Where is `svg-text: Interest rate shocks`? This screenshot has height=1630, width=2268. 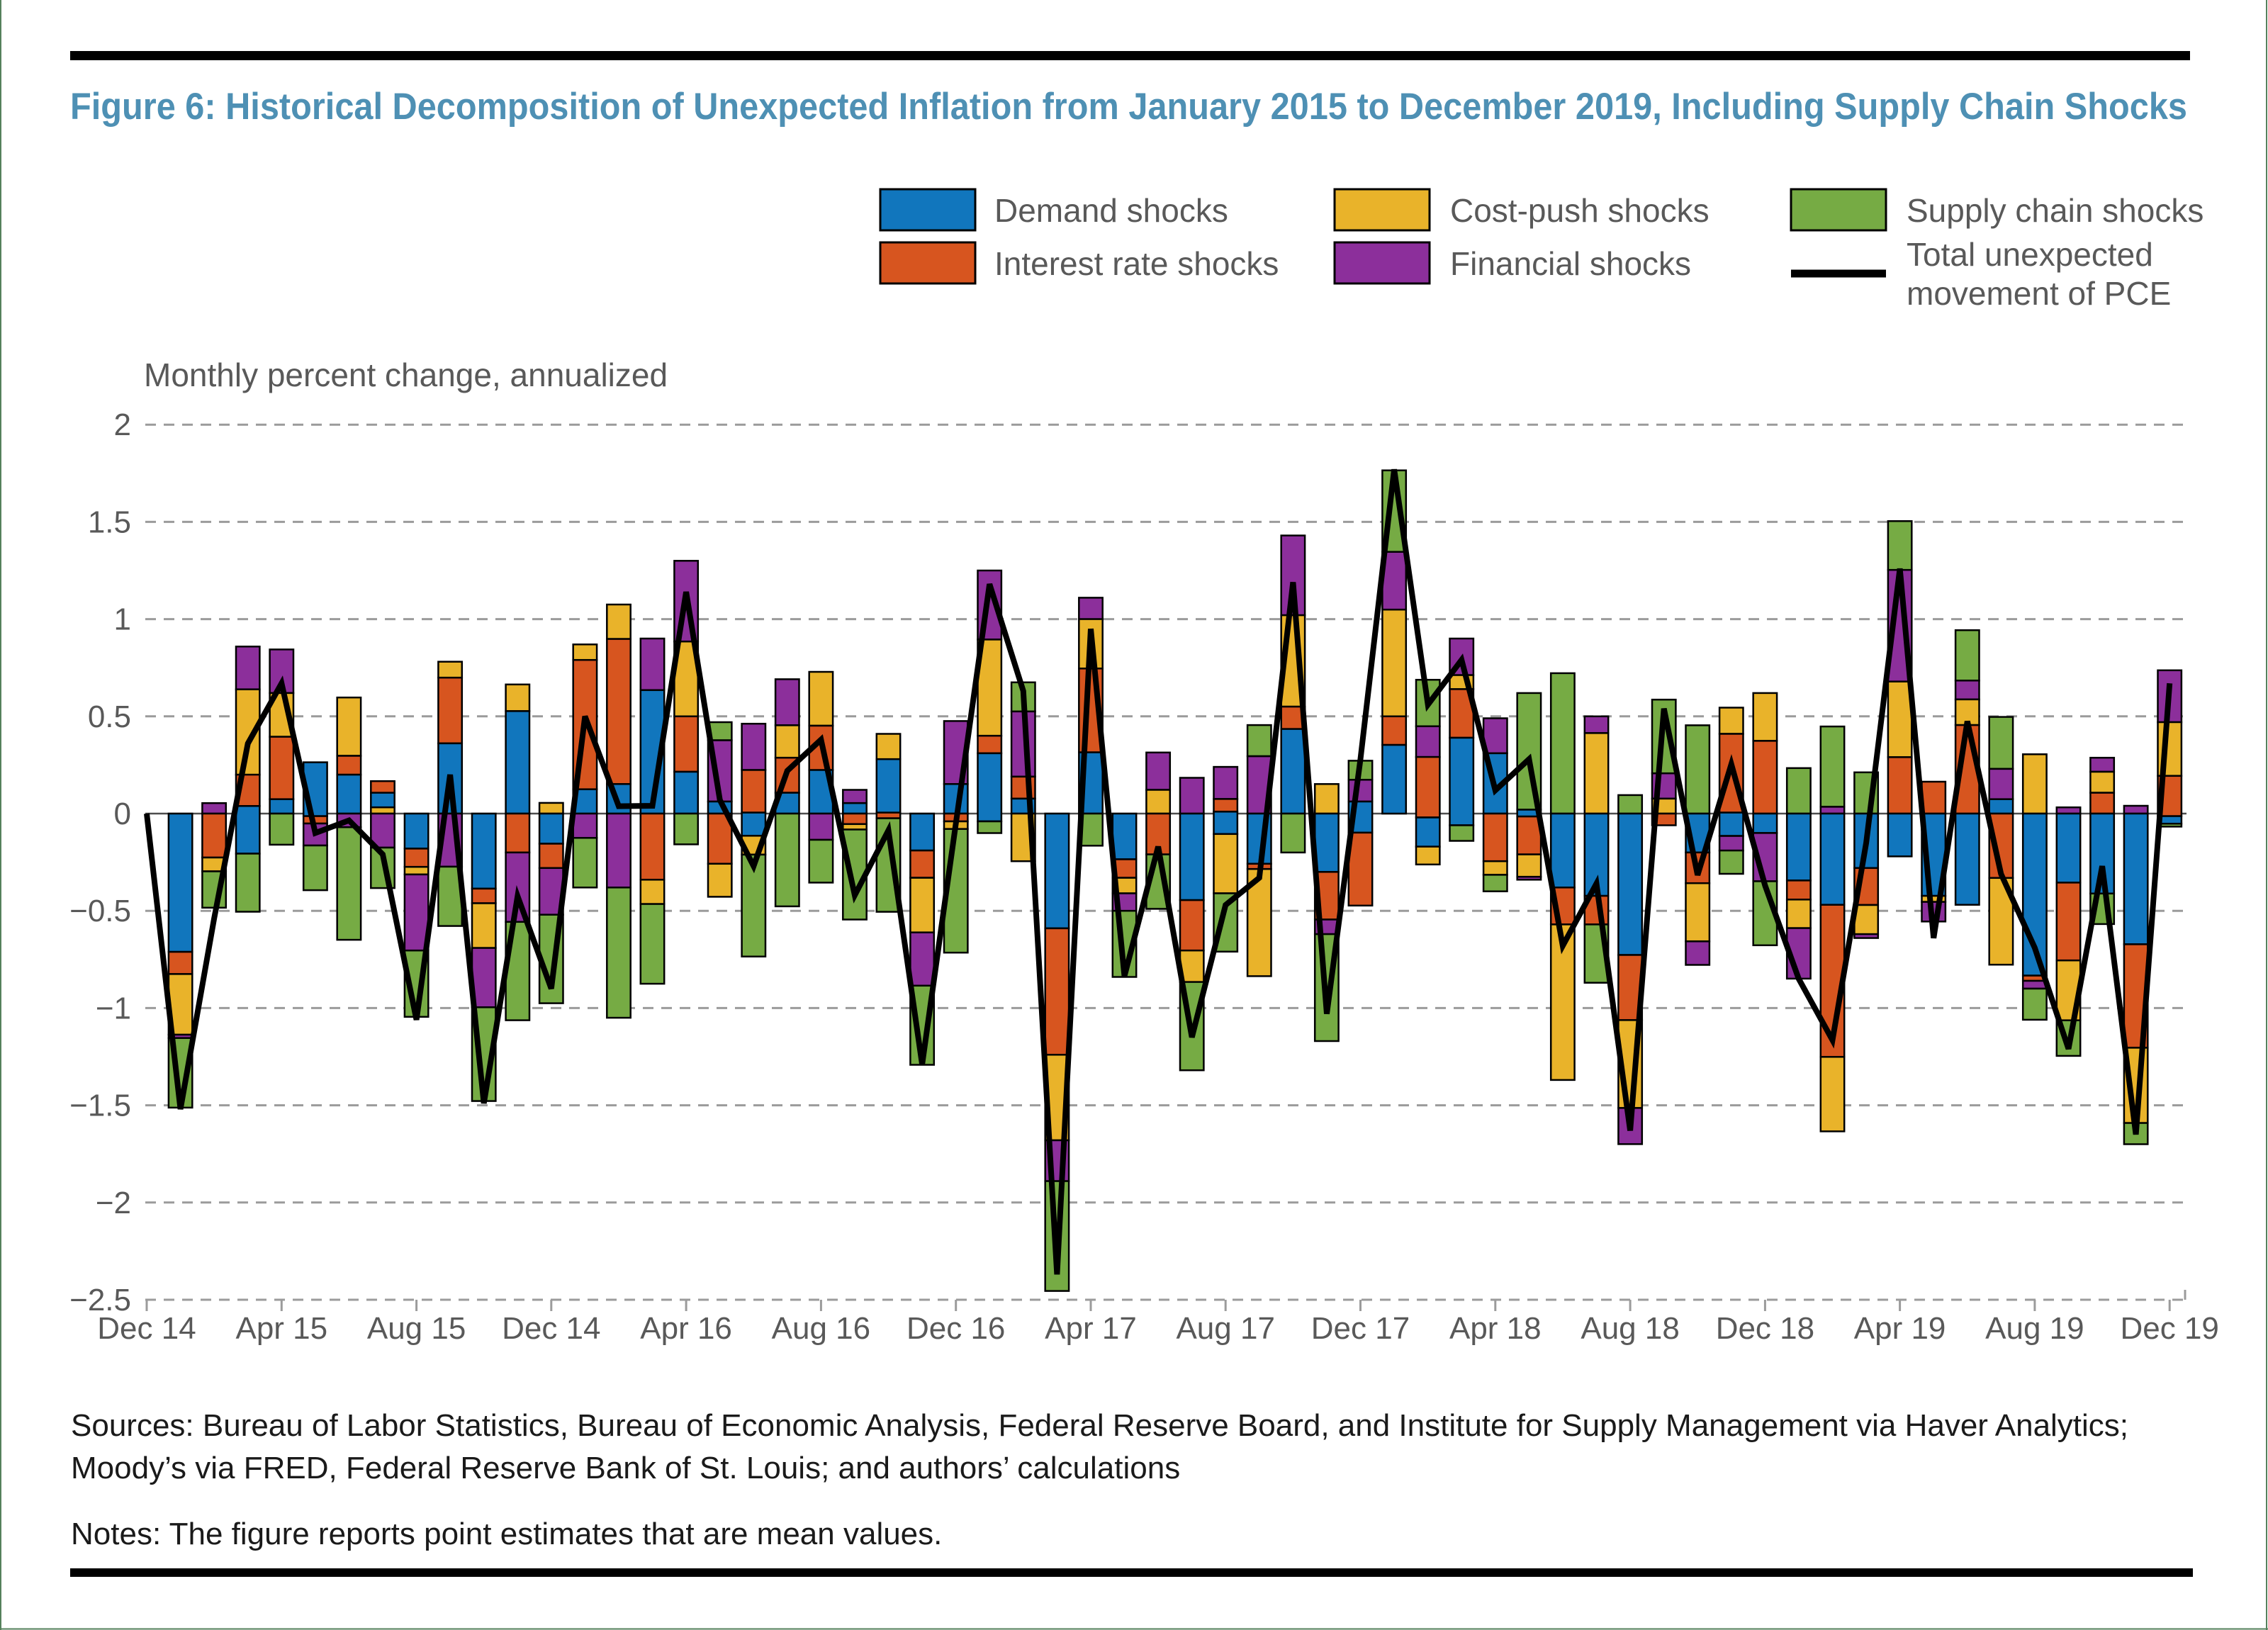
svg-text: Interest rate shocks is located at coordinates (1136, 263).